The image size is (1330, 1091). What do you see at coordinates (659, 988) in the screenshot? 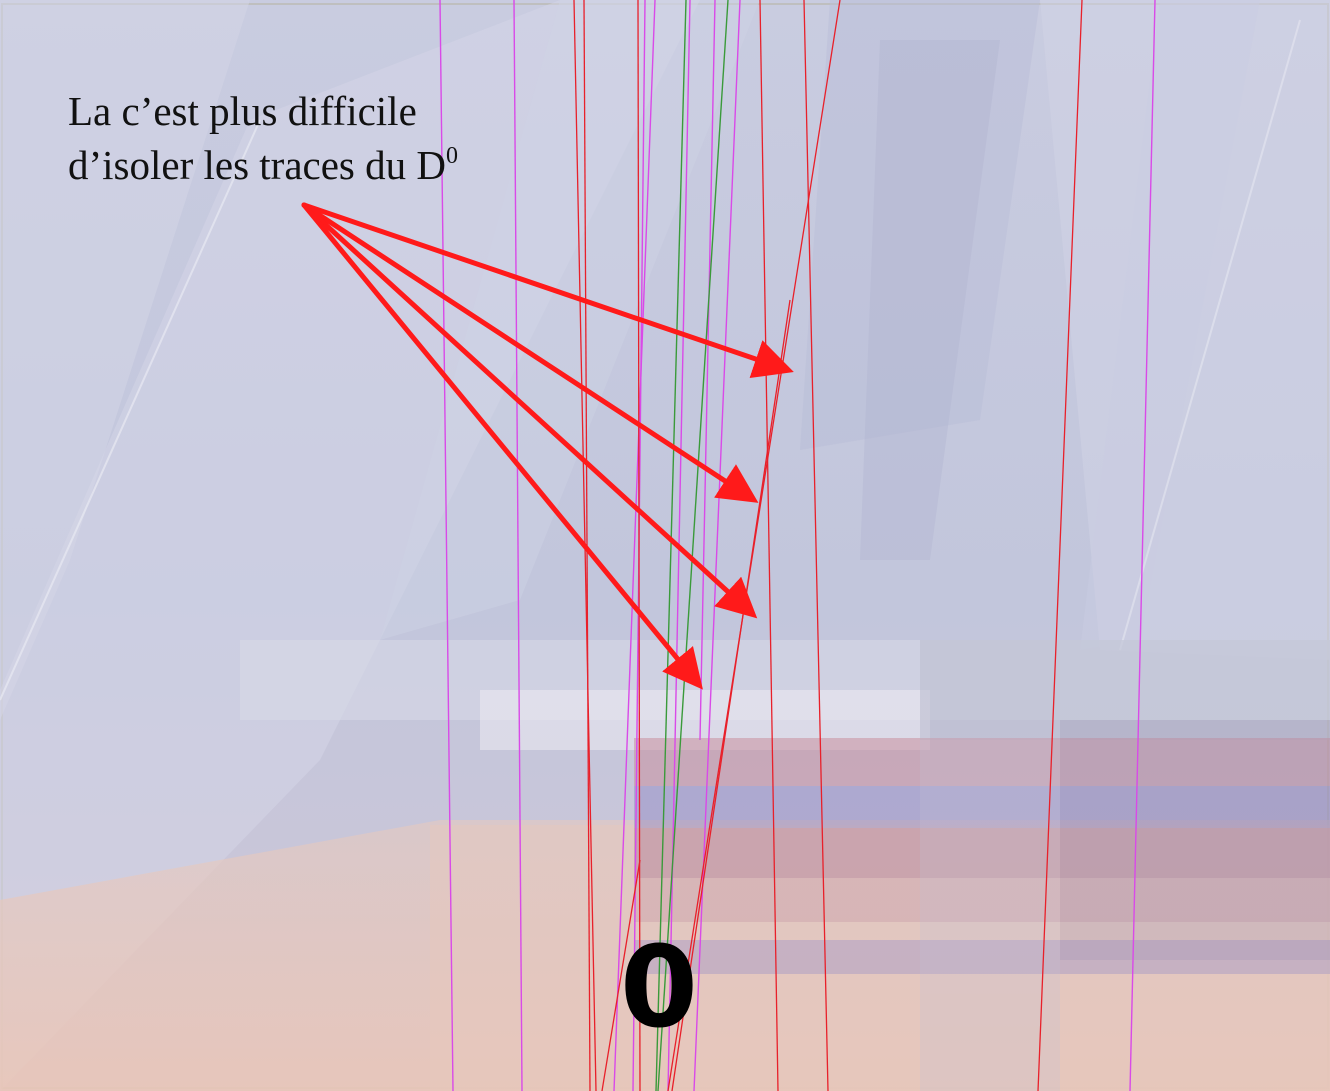
I see `vertex-label: 0` at bounding box center [659, 988].